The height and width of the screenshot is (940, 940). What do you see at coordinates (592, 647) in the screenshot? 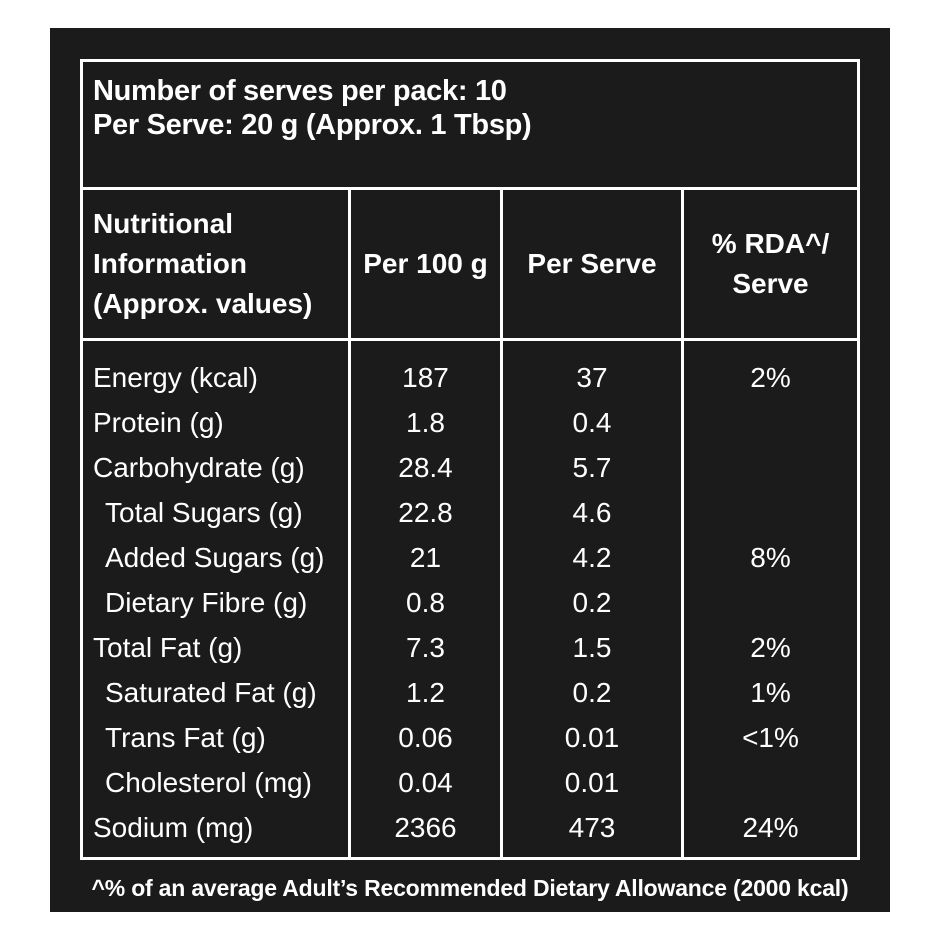
I see `per-serve-value: 1.5` at bounding box center [592, 647].